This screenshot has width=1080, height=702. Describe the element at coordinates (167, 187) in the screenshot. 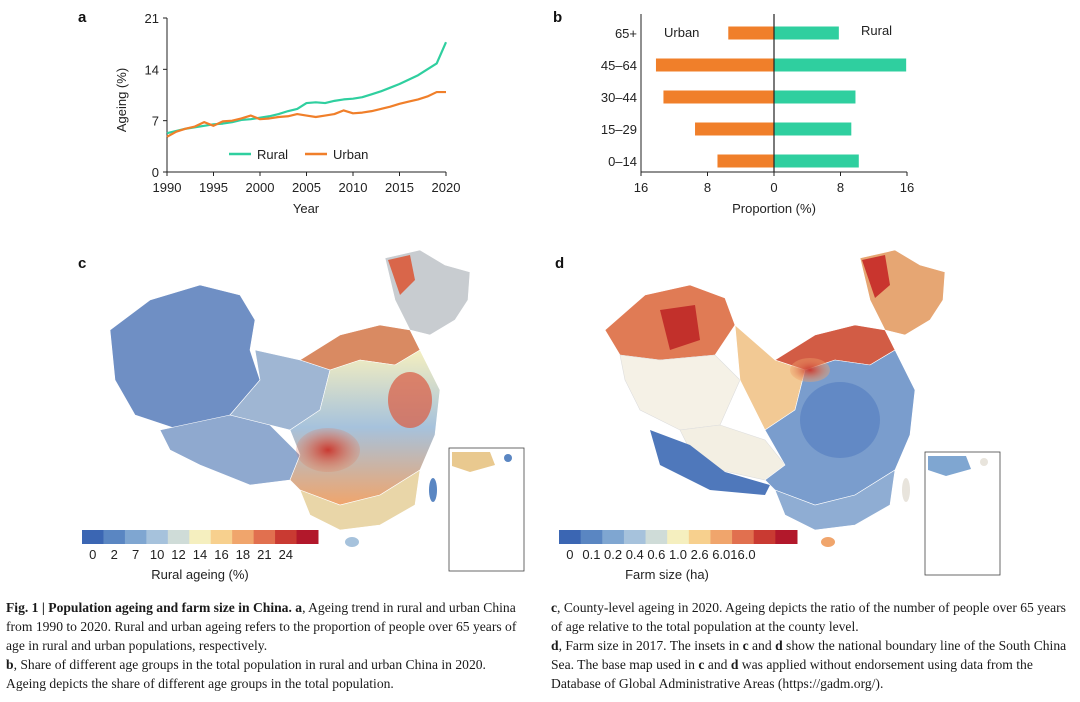

I see `x-tick-label: 1990` at that location.